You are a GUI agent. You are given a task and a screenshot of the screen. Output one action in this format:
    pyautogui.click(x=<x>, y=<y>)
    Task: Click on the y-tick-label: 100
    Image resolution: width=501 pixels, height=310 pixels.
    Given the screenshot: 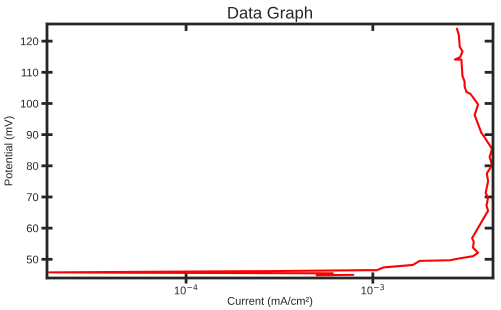 What is the action you would take?
    pyautogui.click(x=29, y=104)
    